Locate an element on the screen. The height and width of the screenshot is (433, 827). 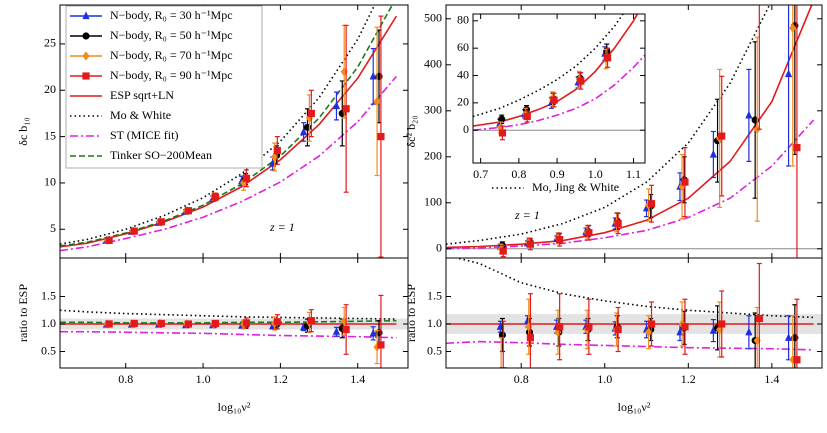
legend-label: N−body, R₀ = 30 h⁻¹Mpc is located at coordinates (171, 15).